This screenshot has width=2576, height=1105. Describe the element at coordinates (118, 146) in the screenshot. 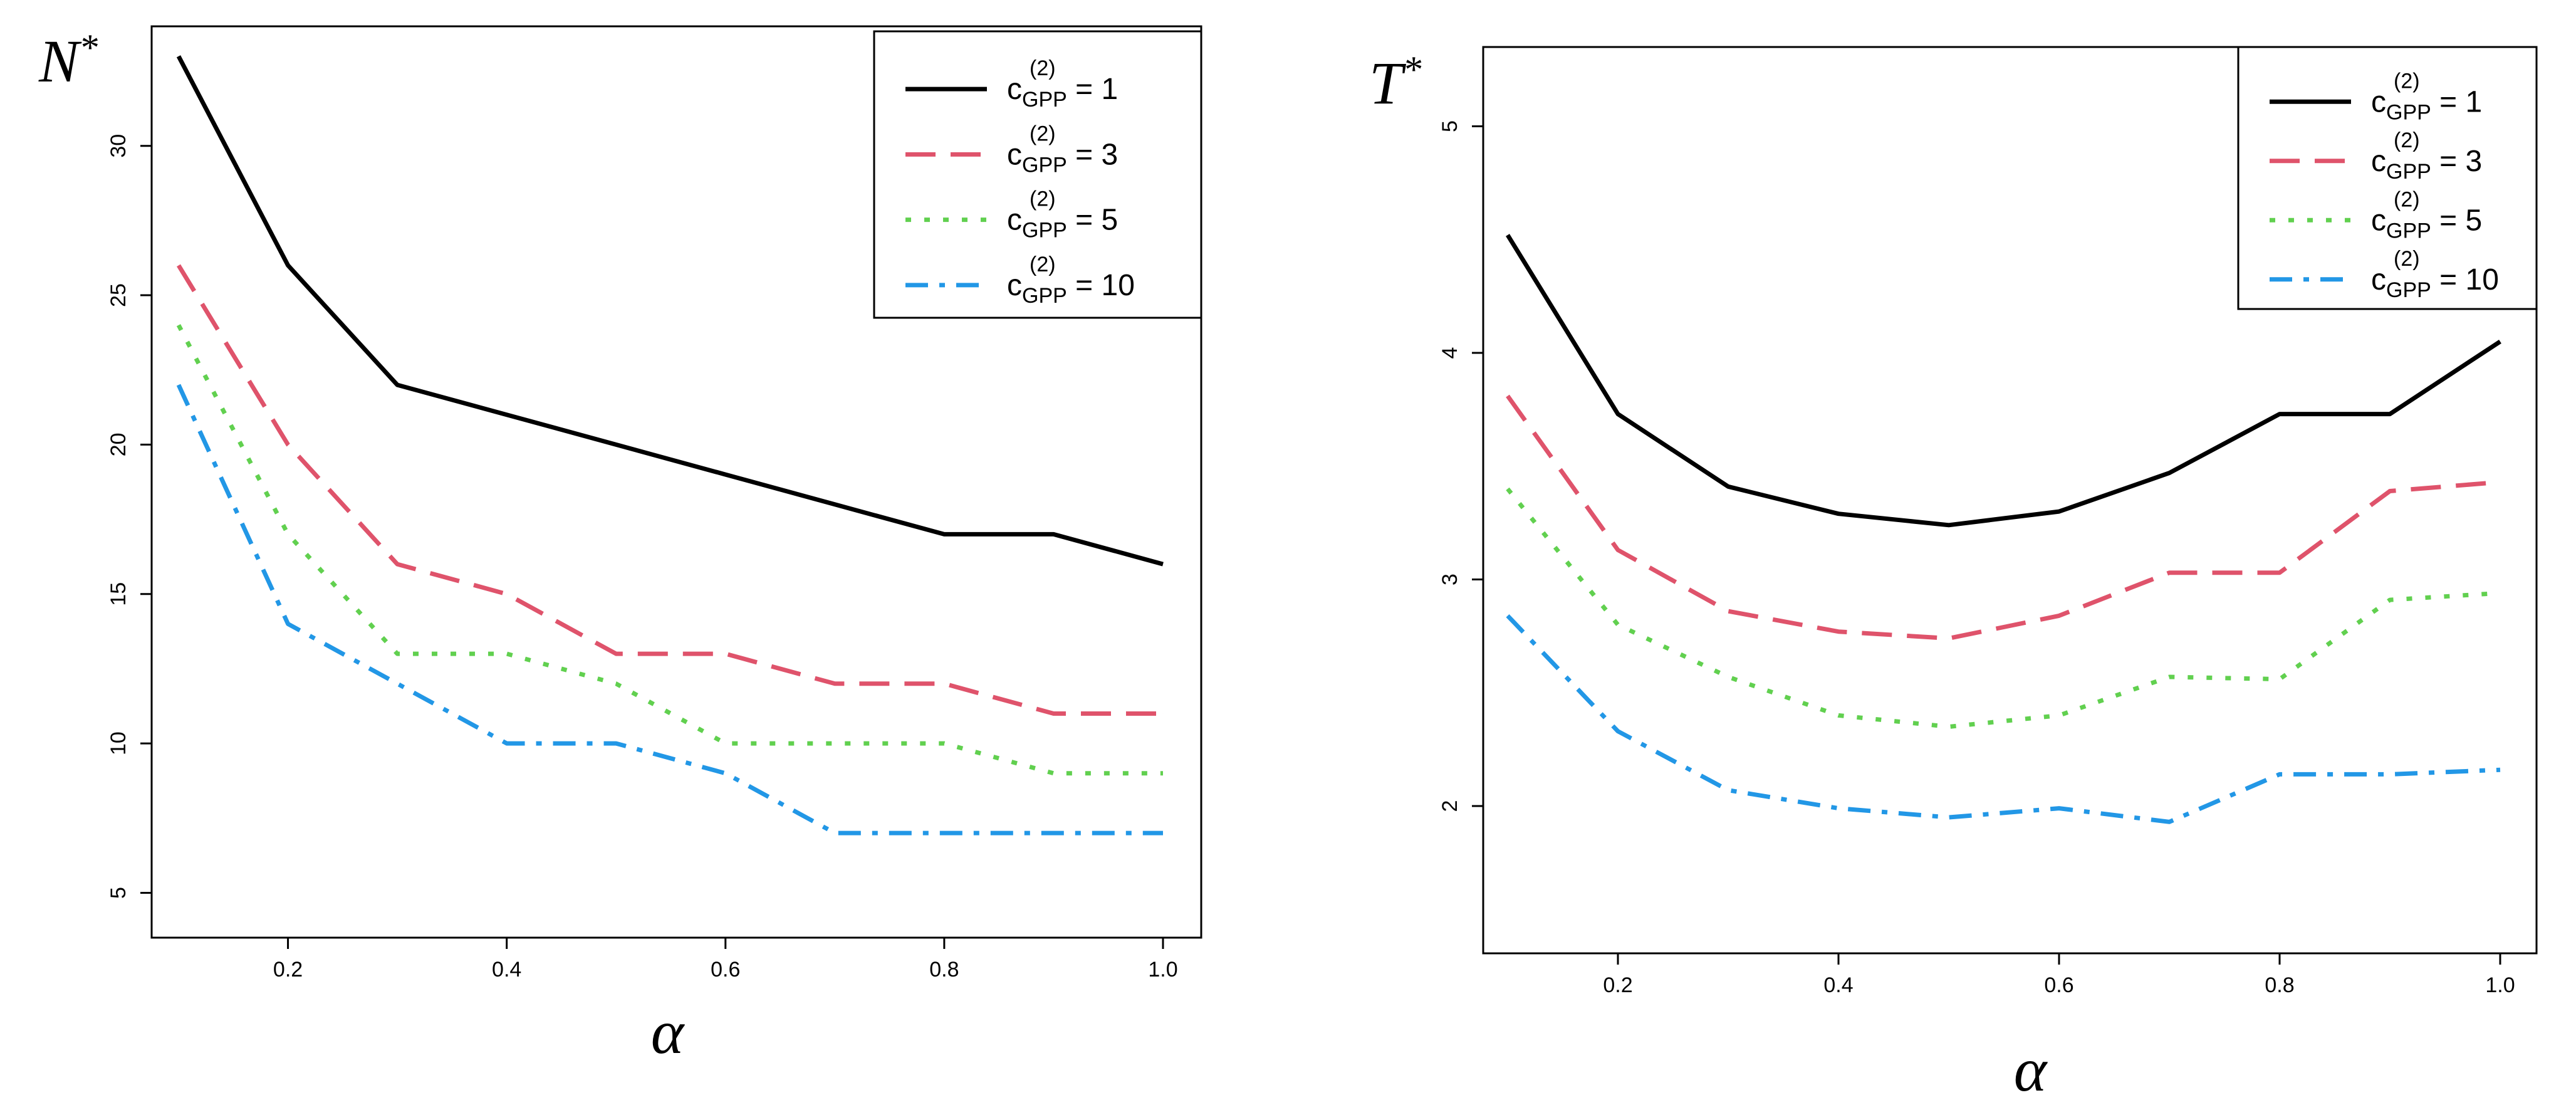

I see `y-tick-label: 30` at that location.